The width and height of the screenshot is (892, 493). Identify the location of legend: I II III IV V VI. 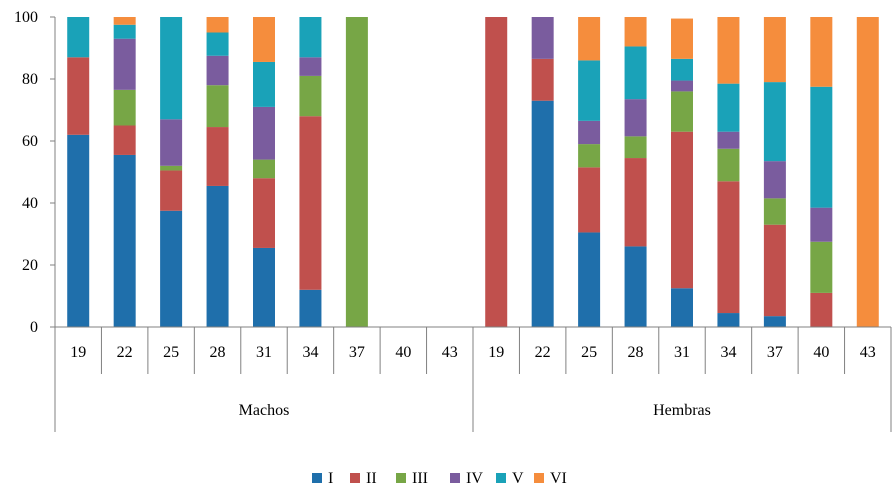
(439, 478).